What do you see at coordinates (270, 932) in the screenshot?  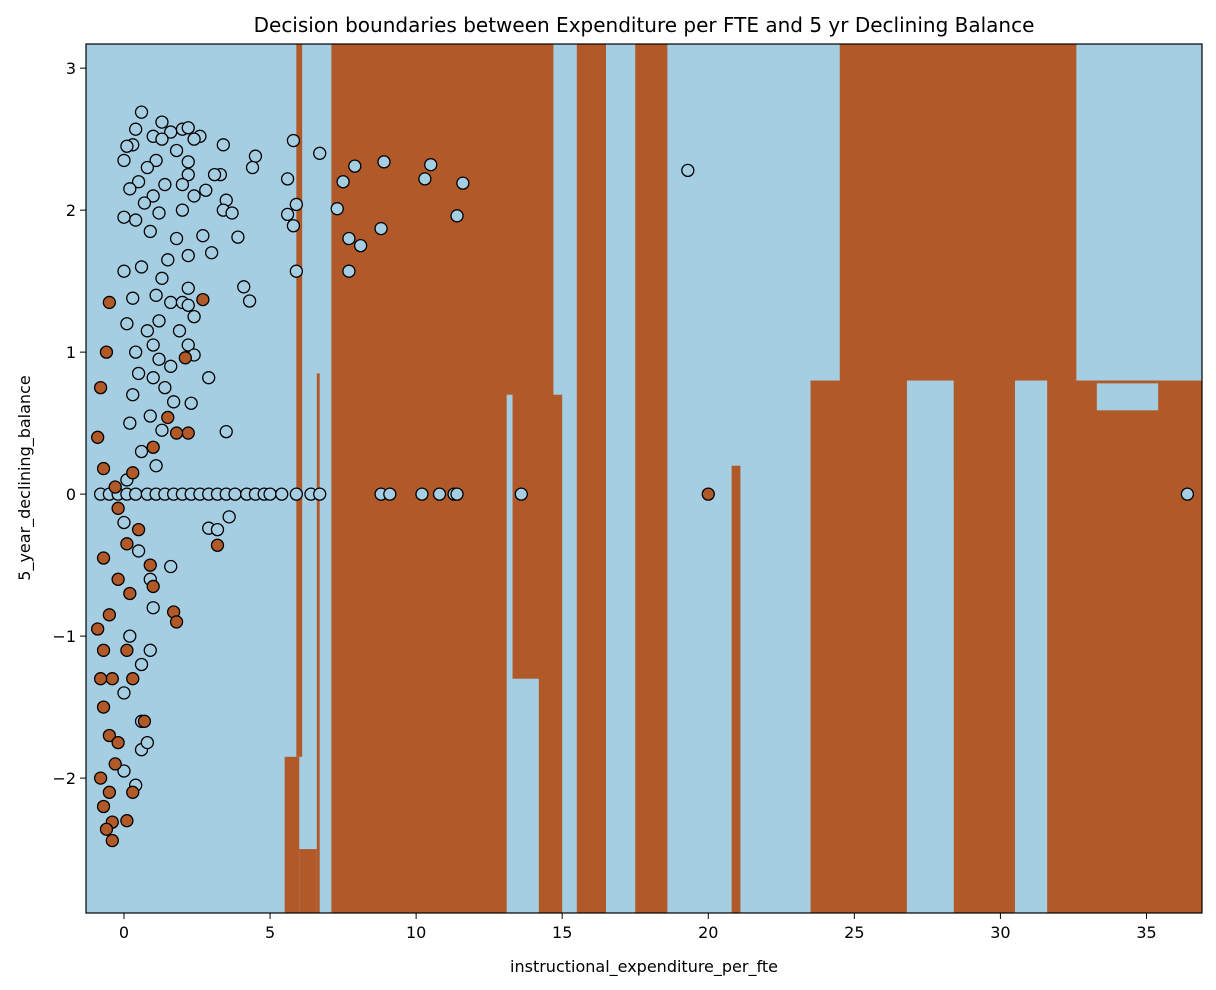 I see `x-tick-label: 5` at bounding box center [270, 932].